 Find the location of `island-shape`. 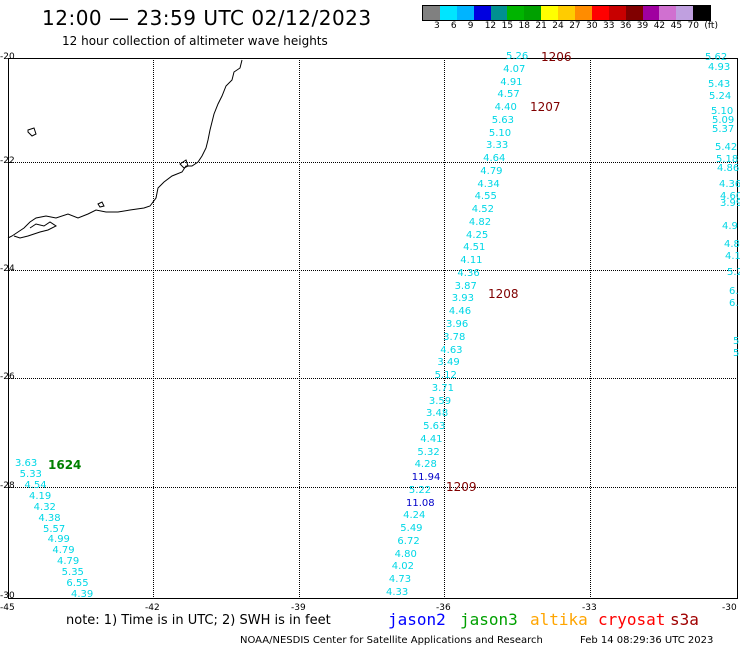

island-shape is located at coordinates (32, 132).